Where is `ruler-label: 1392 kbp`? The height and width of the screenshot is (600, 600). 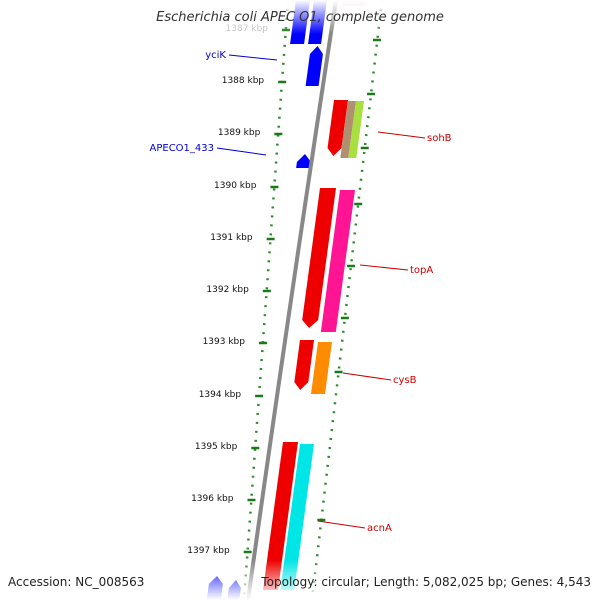 ruler-label: 1392 kbp is located at coordinates (227, 290).